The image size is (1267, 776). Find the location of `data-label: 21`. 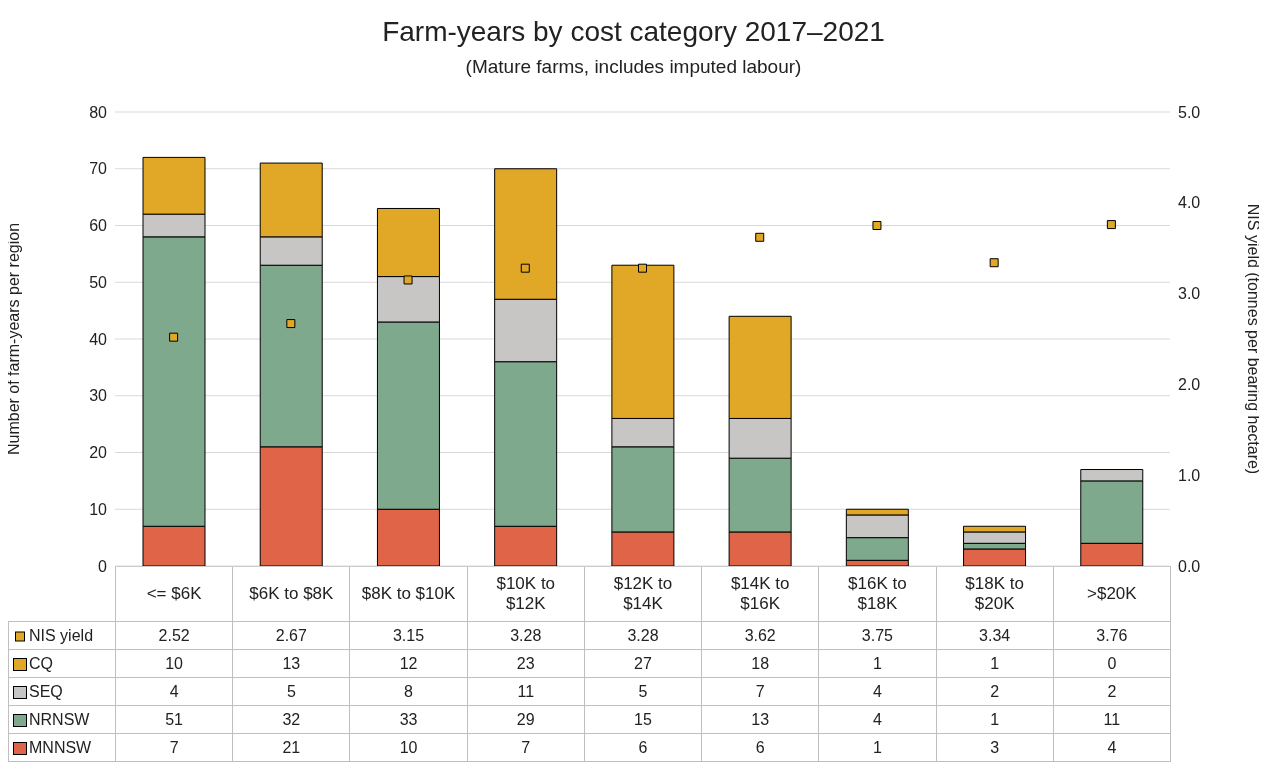

data-label: 21 is located at coordinates (291, 747).